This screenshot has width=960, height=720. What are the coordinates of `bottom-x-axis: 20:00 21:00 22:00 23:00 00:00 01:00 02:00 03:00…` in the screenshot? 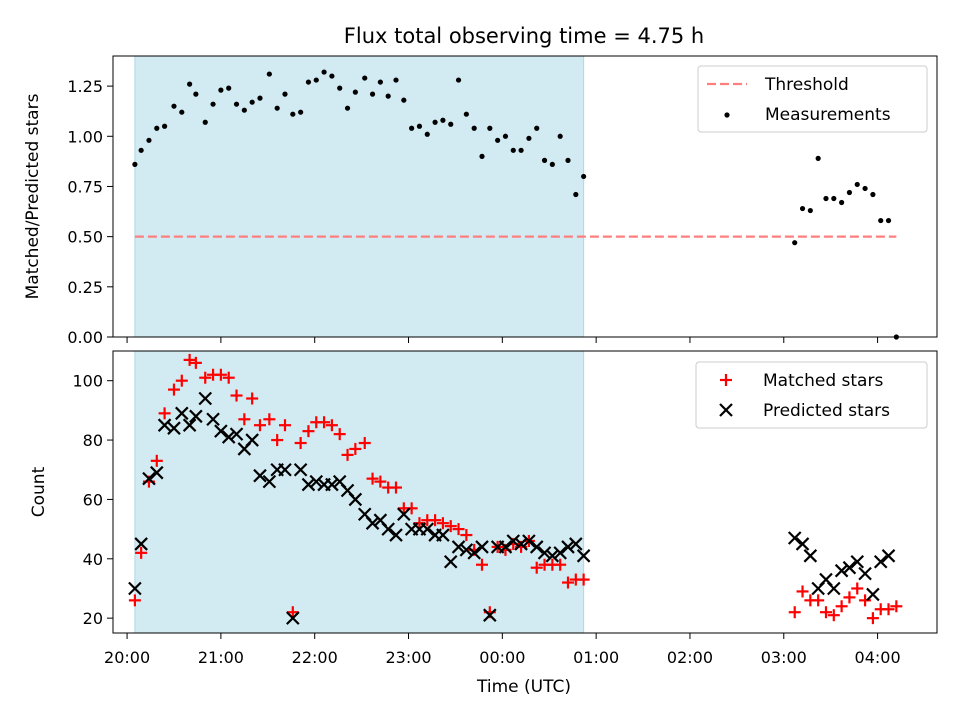 It's located at (502, 650).